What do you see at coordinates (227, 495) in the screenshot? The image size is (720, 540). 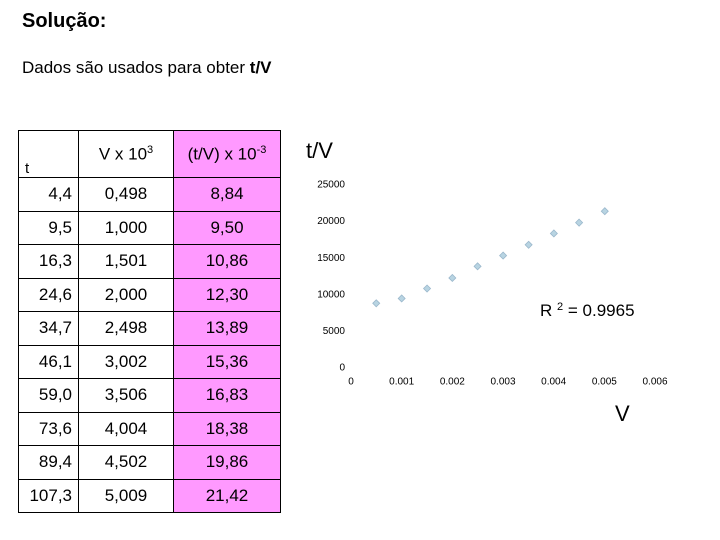 I see `table-cell: 21,42` at bounding box center [227, 495].